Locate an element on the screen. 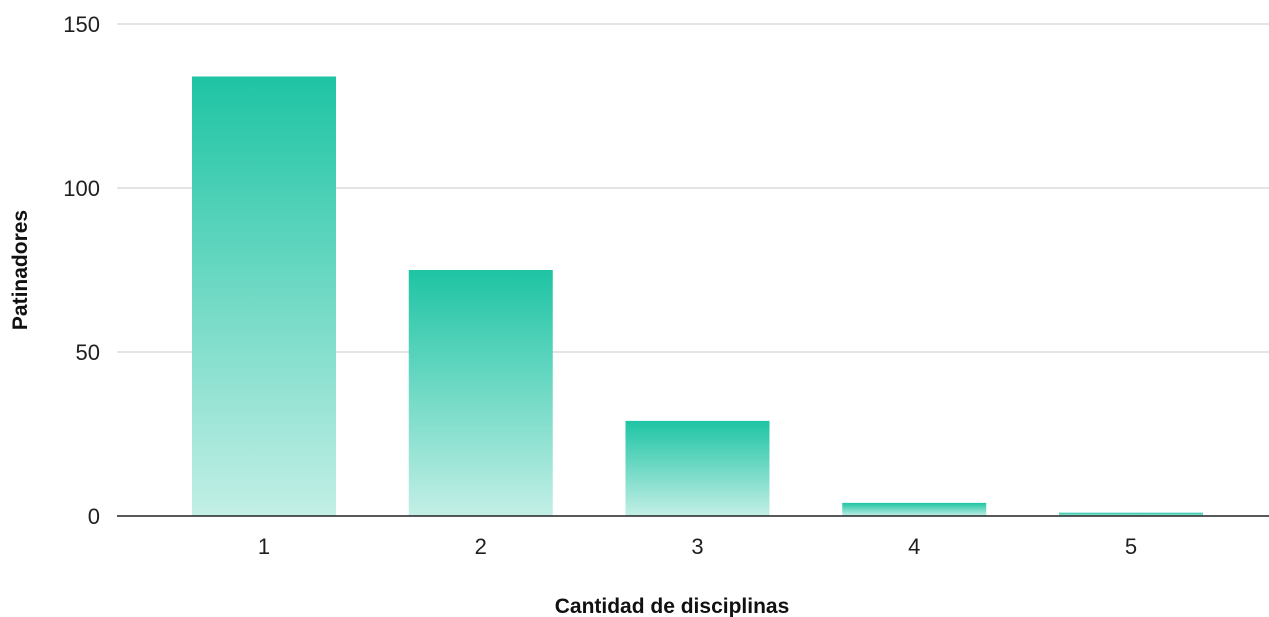 The height and width of the screenshot is (617, 1269). x-tick-label: 5 is located at coordinates (1131, 546).